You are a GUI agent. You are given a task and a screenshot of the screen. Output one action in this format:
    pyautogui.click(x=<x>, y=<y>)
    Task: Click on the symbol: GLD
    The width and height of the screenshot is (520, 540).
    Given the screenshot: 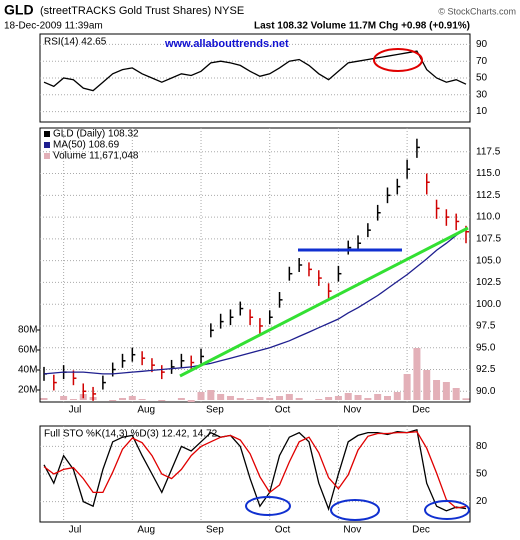 What is the action you would take?
    pyautogui.click(x=19, y=10)
    